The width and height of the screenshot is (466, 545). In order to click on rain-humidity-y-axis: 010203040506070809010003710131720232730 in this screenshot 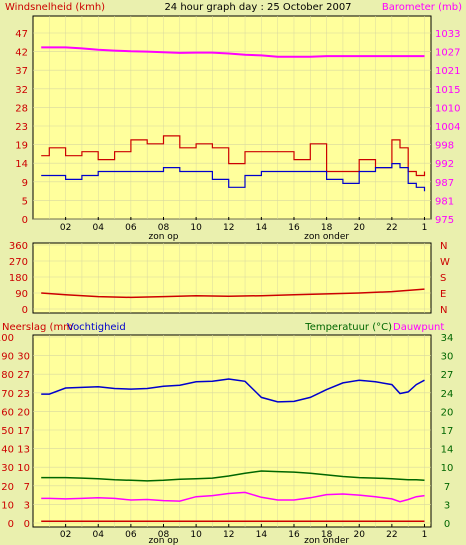, I will do `click(15, 431)`.